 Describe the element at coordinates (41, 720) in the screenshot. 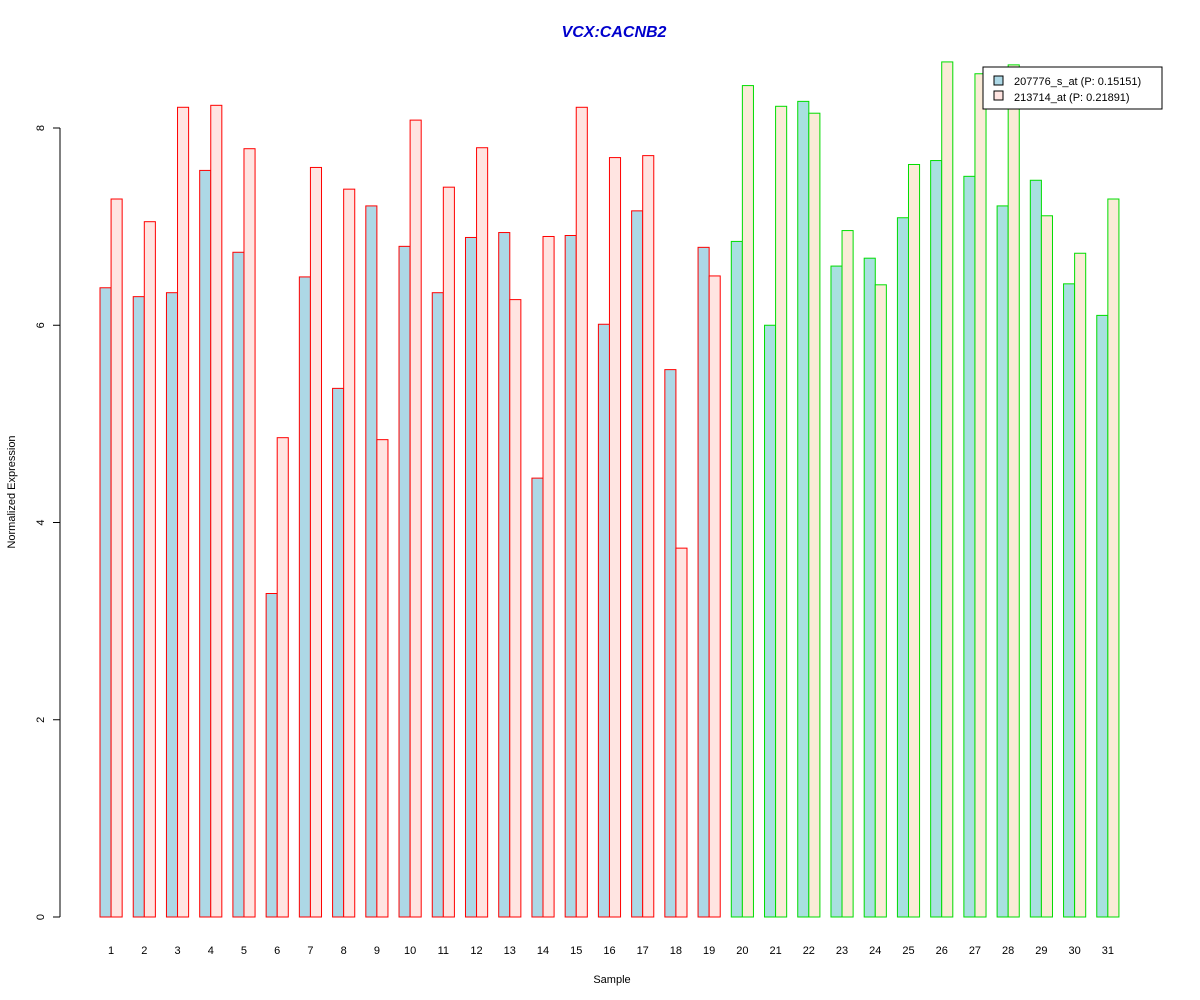

I see `y-tick-label: 2` at that location.